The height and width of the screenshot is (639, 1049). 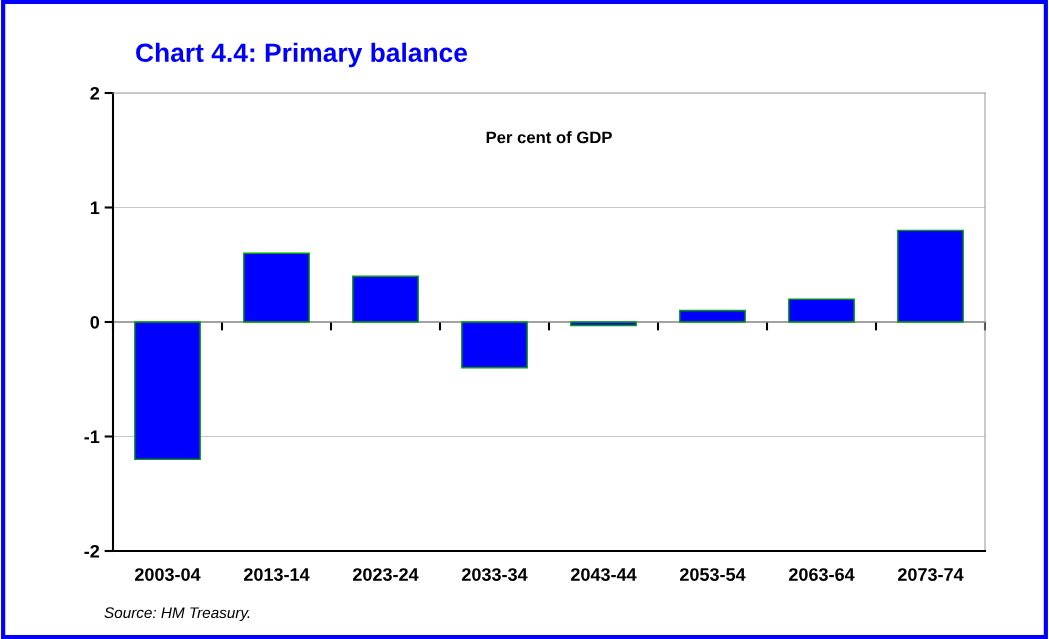 I want to click on x-tick-label: 2063-64, so click(x=822, y=574).